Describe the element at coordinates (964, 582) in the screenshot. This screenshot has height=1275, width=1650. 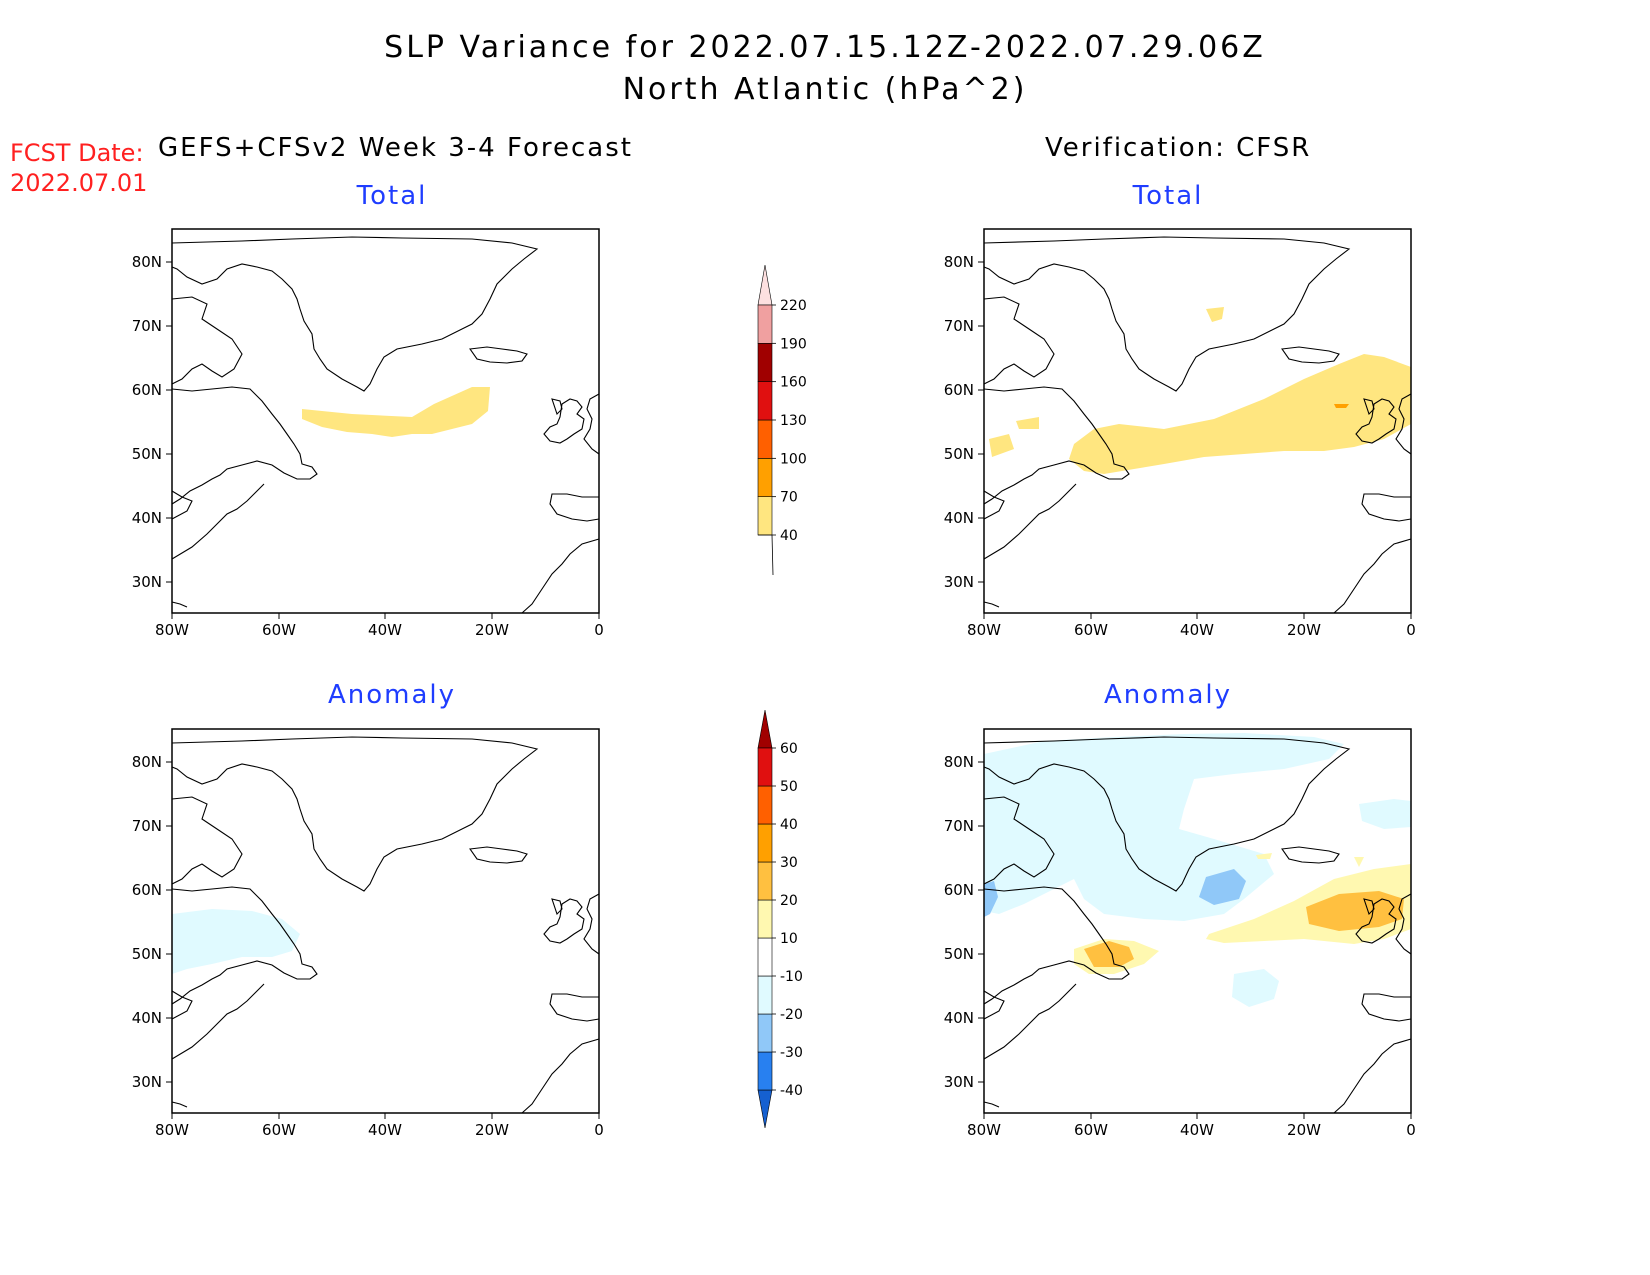
I see `lat-tick: 30N` at that location.